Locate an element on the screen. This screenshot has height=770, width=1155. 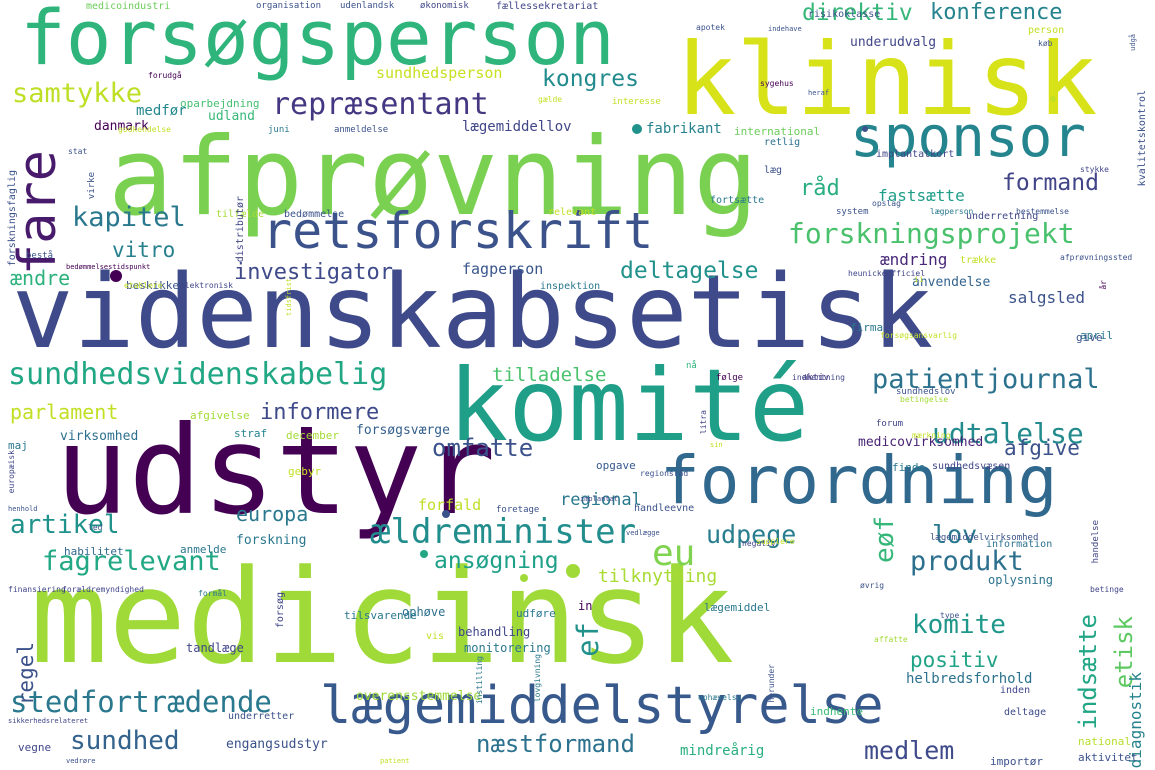
word: forskningsfaglig is located at coordinates (12, 218).